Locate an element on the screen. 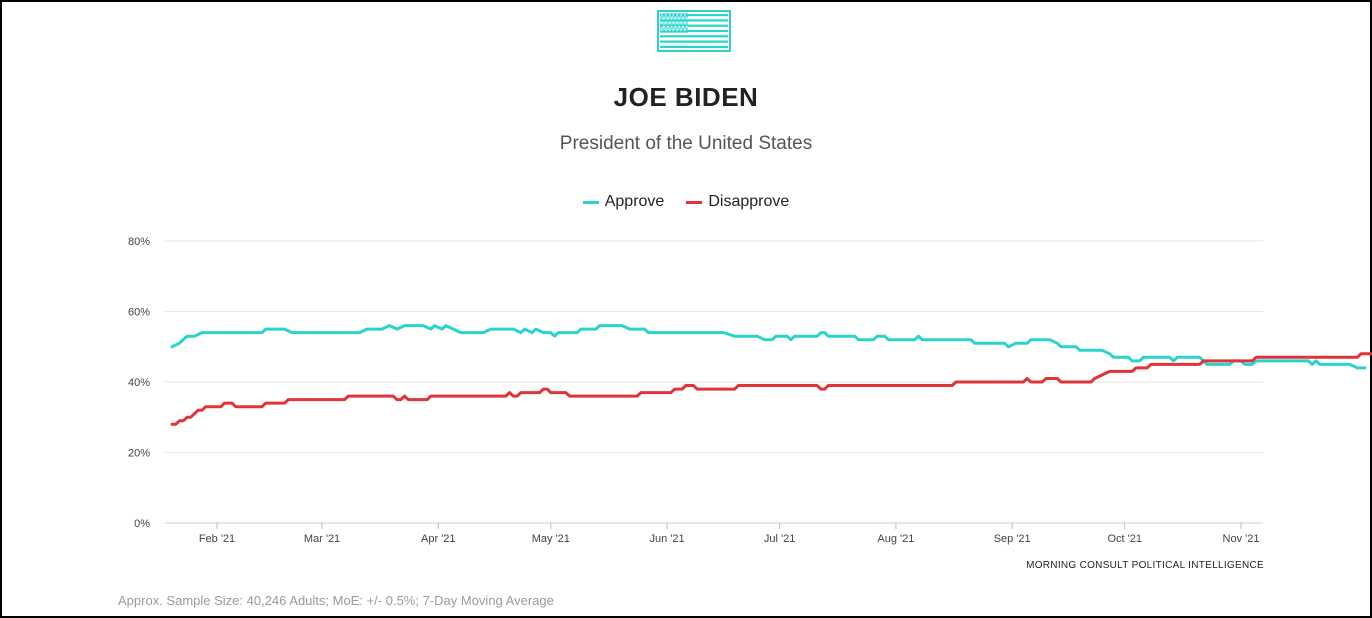  legend-swatch-disapprove is located at coordinates (694, 202).